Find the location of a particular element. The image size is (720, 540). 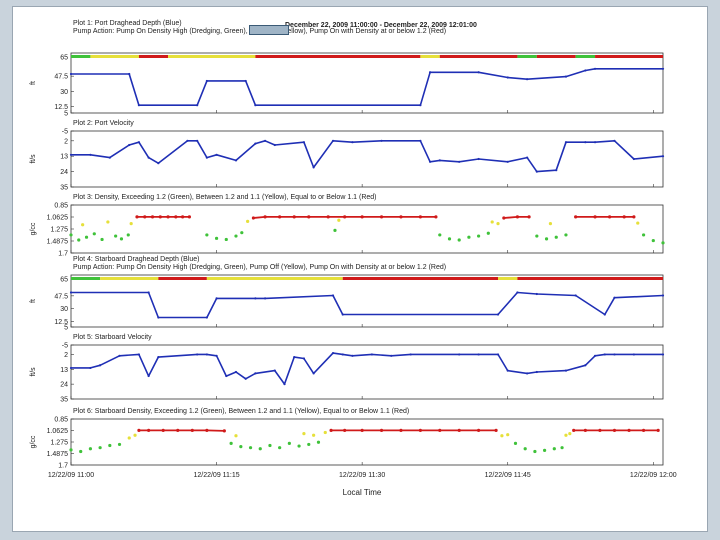

y-axis-label: g/cc is located at coordinates (33, 228).